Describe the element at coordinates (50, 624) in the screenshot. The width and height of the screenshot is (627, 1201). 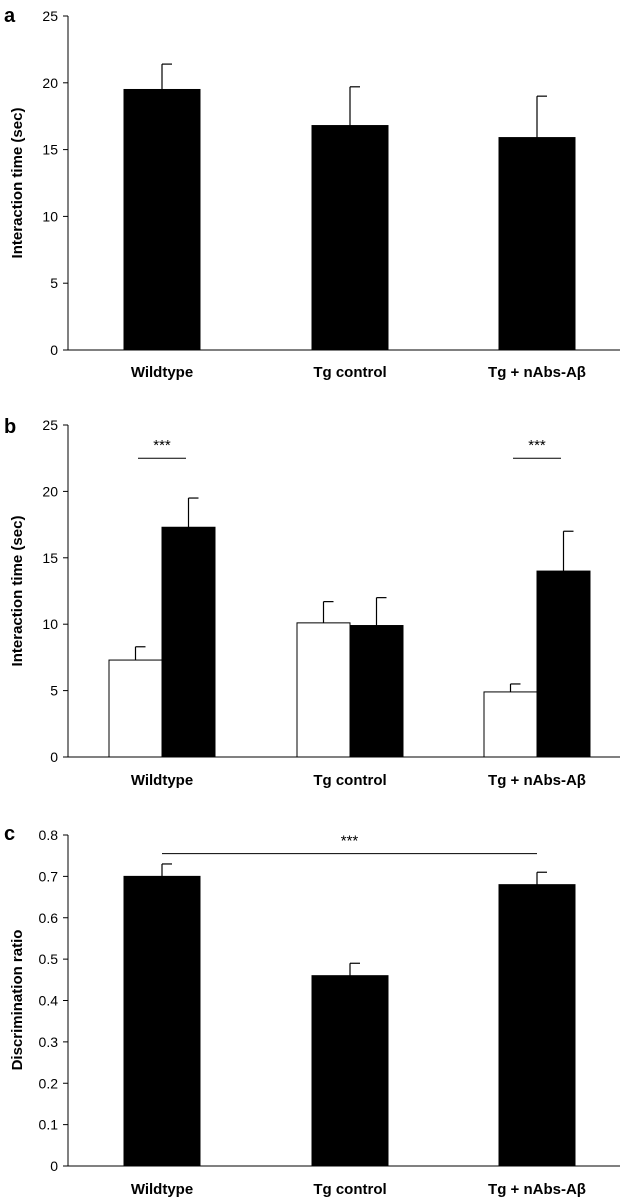
I see `panel-b-y-tick-label: 10` at that location.